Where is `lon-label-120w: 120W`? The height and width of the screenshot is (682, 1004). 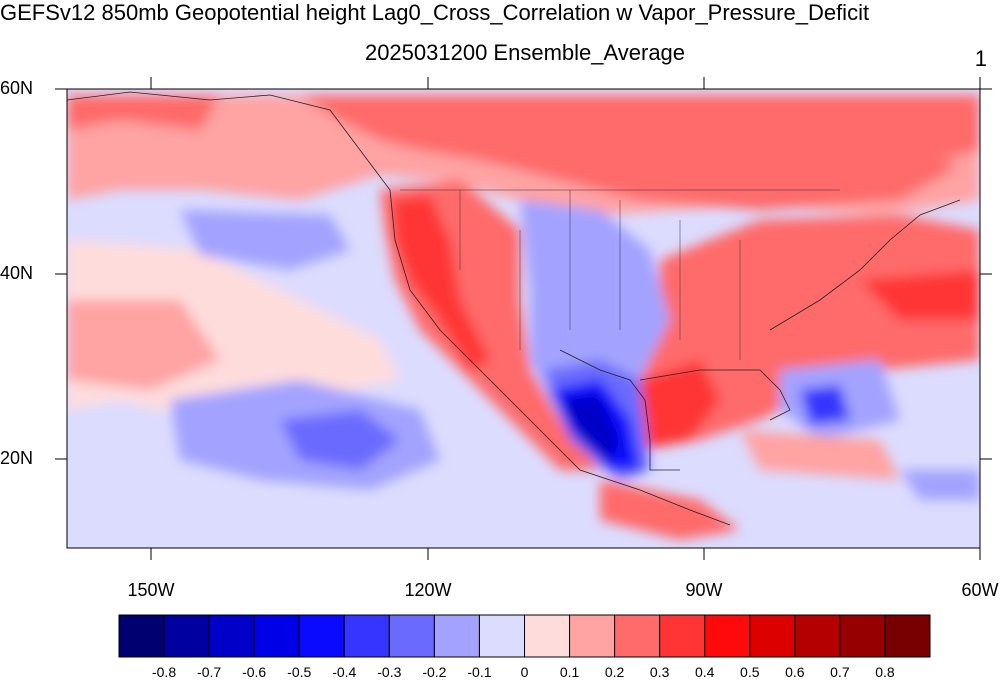
lon-label-120w: 120W is located at coordinates (428, 590).